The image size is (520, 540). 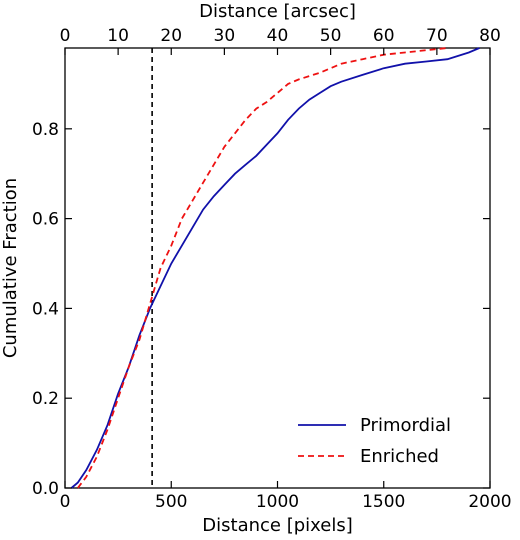 What do you see at coordinates (405, 425) in the screenshot?
I see `legend-label-primordial: Primordial` at bounding box center [405, 425].